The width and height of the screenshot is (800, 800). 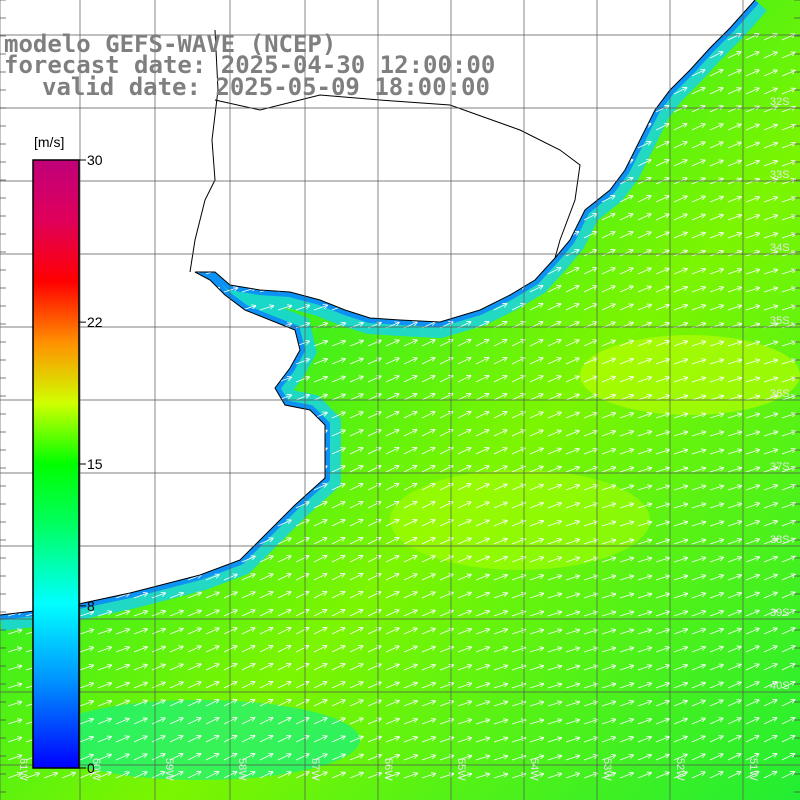 What do you see at coordinates (95, 464) in the screenshot?
I see `colorbar-tick-label: 15` at bounding box center [95, 464].